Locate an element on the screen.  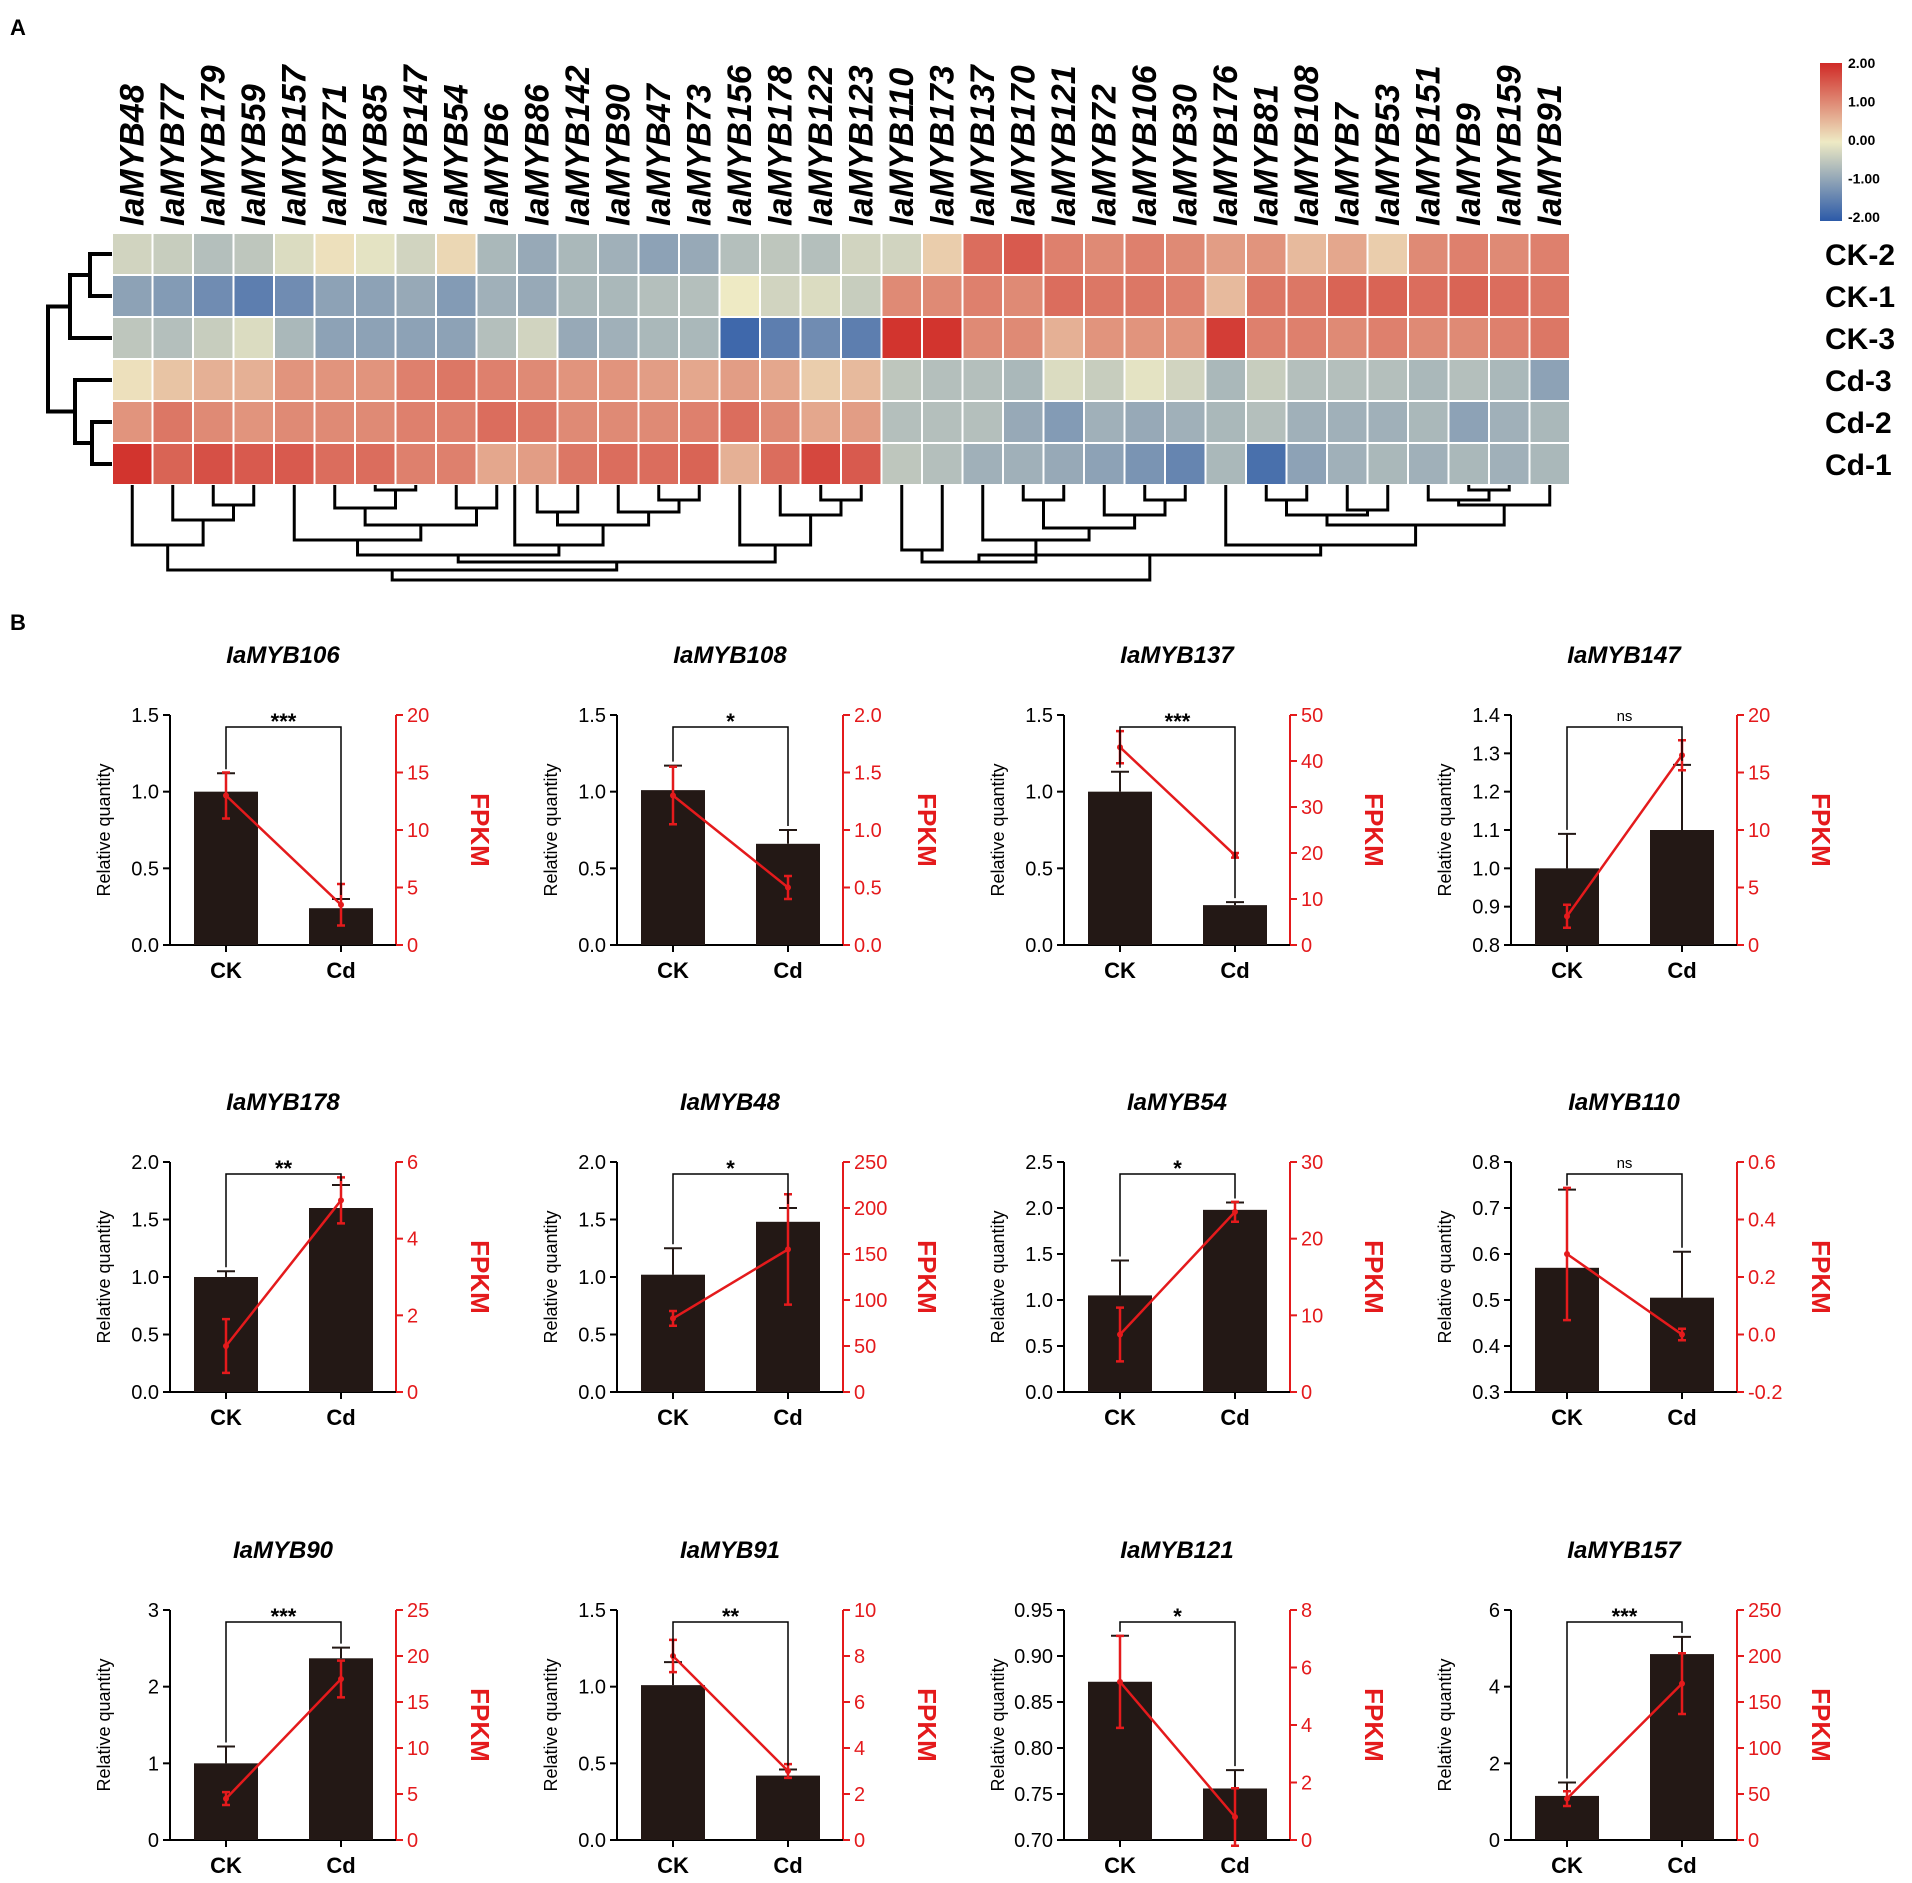
gene-column-label: IaMYB176 is located at coordinates (1226, 145).